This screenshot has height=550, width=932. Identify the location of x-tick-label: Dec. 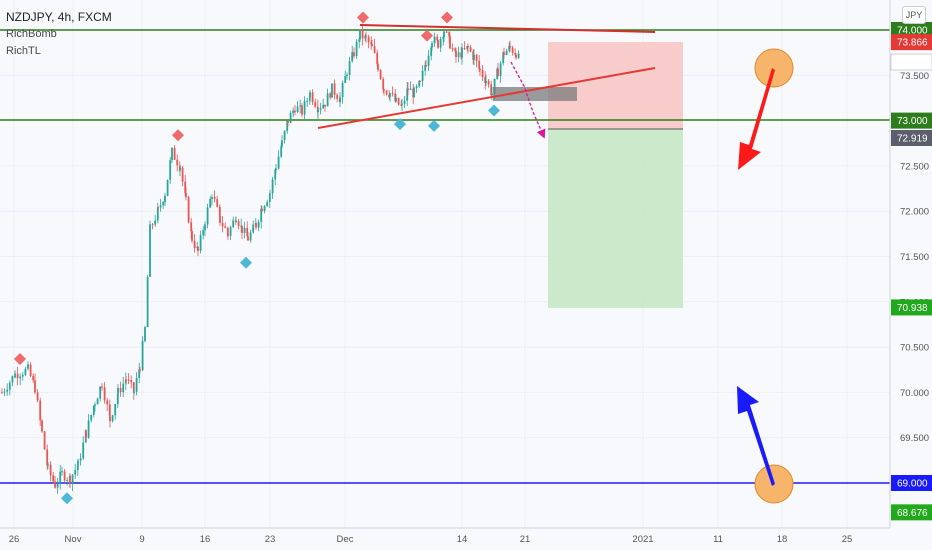
(345, 539).